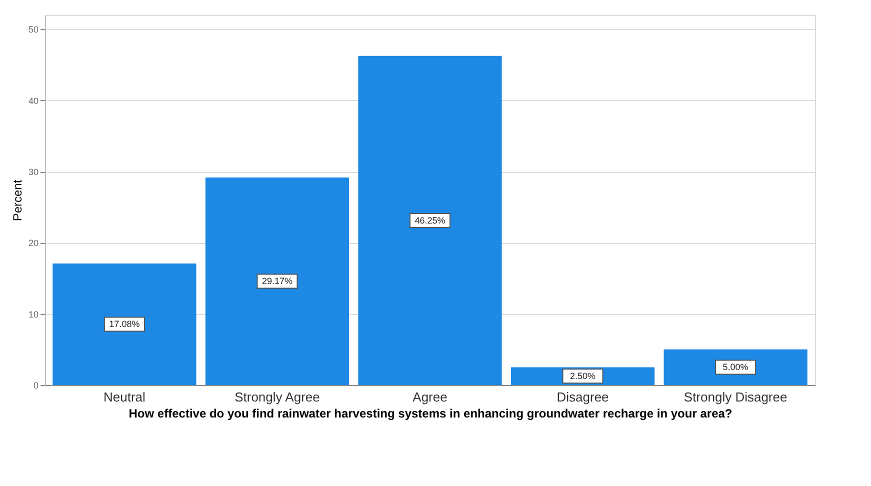  I want to click on y-tick-label: 40, so click(33, 101).